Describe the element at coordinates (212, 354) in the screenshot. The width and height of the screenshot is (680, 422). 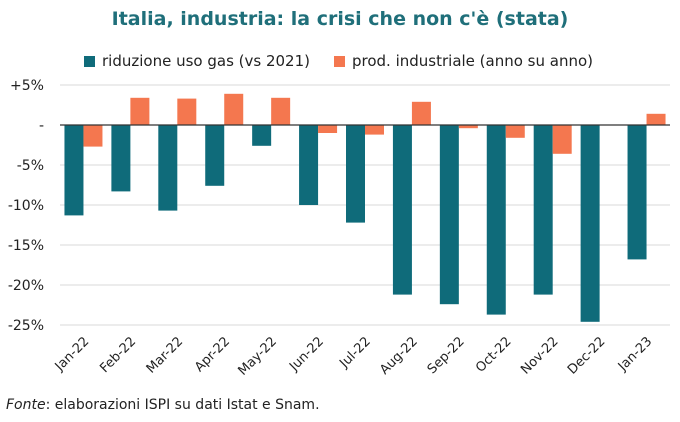
I see `x-tick-label: Apr-22` at that location.